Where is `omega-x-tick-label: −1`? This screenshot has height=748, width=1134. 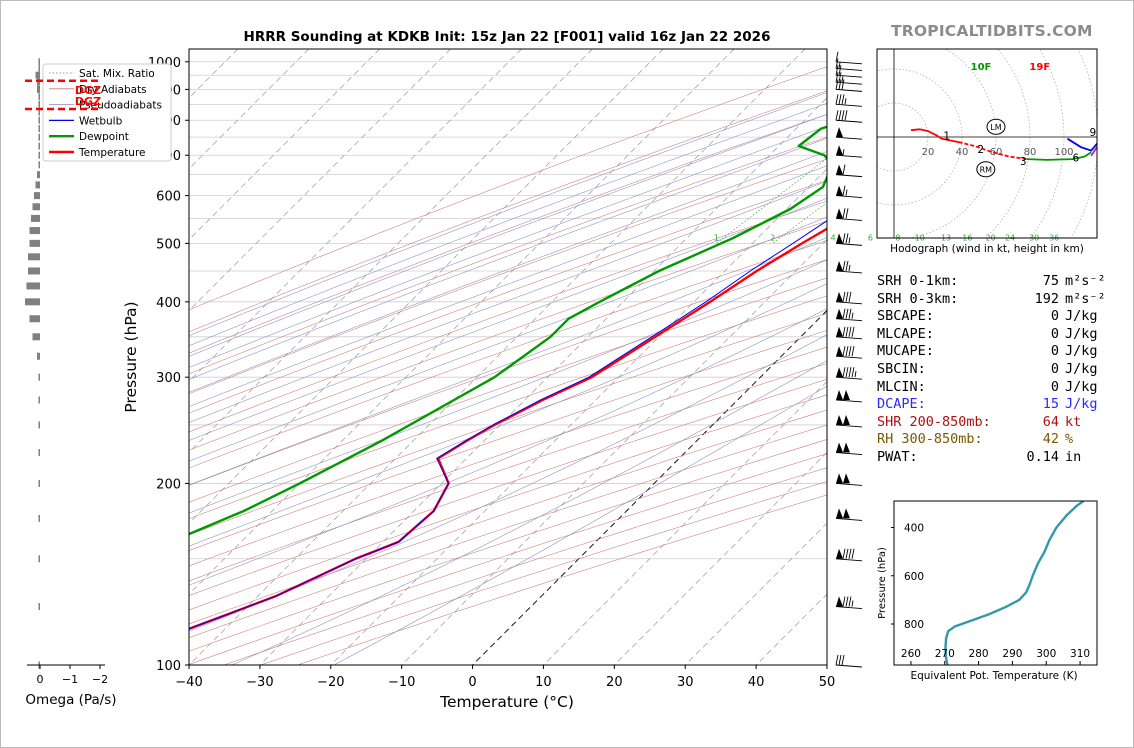
omega-x-tick-label: −1 is located at coordinates (70, 679).